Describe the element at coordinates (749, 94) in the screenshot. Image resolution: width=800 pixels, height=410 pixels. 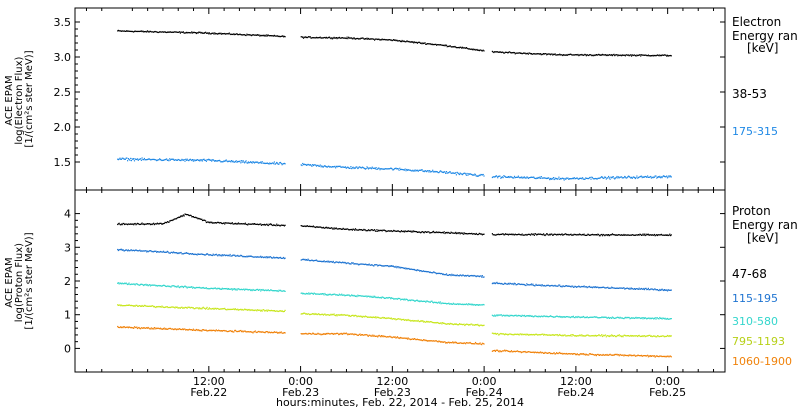
I see `electron-legend-38-53: 38-53` at that location.